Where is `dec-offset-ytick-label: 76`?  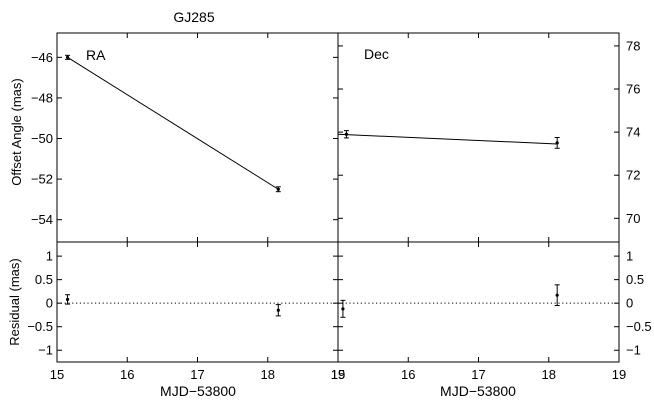
dec-offset-ytick-label: 76 is located at coordinates (633, 89).